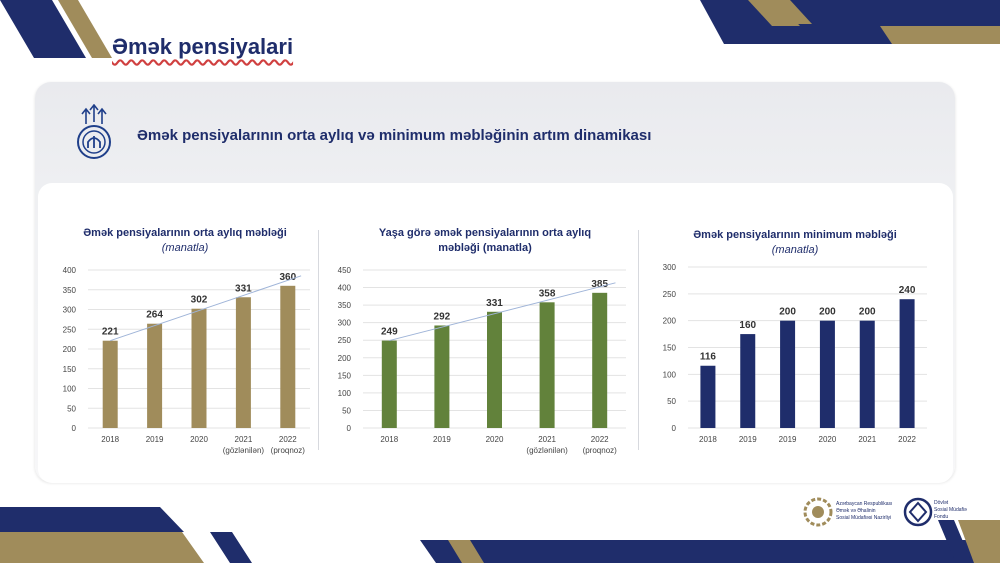  I want to click on fund-logo-line-2: Sosial Müdafiə, so click(950, 510).